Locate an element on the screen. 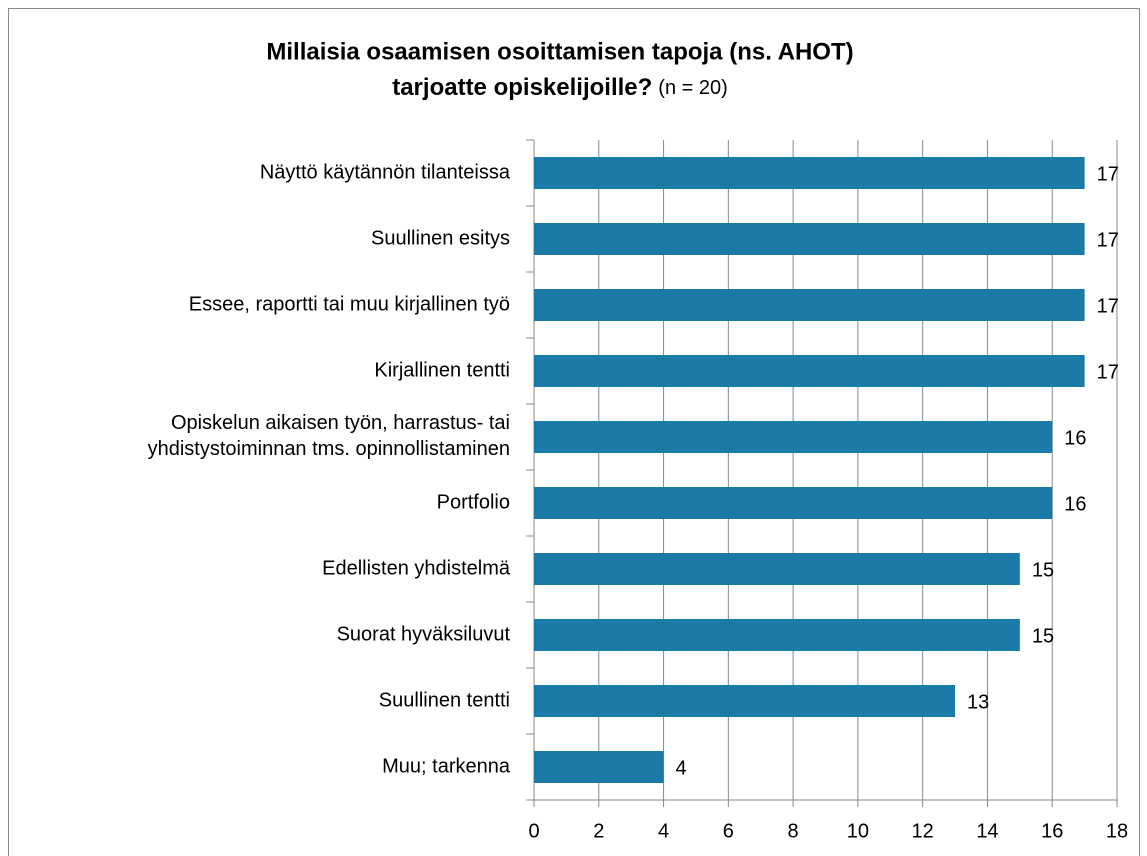 The width and height of the screenshot is (1147, 856). x-tick-label: 2 is located at coordinates (598, 831).